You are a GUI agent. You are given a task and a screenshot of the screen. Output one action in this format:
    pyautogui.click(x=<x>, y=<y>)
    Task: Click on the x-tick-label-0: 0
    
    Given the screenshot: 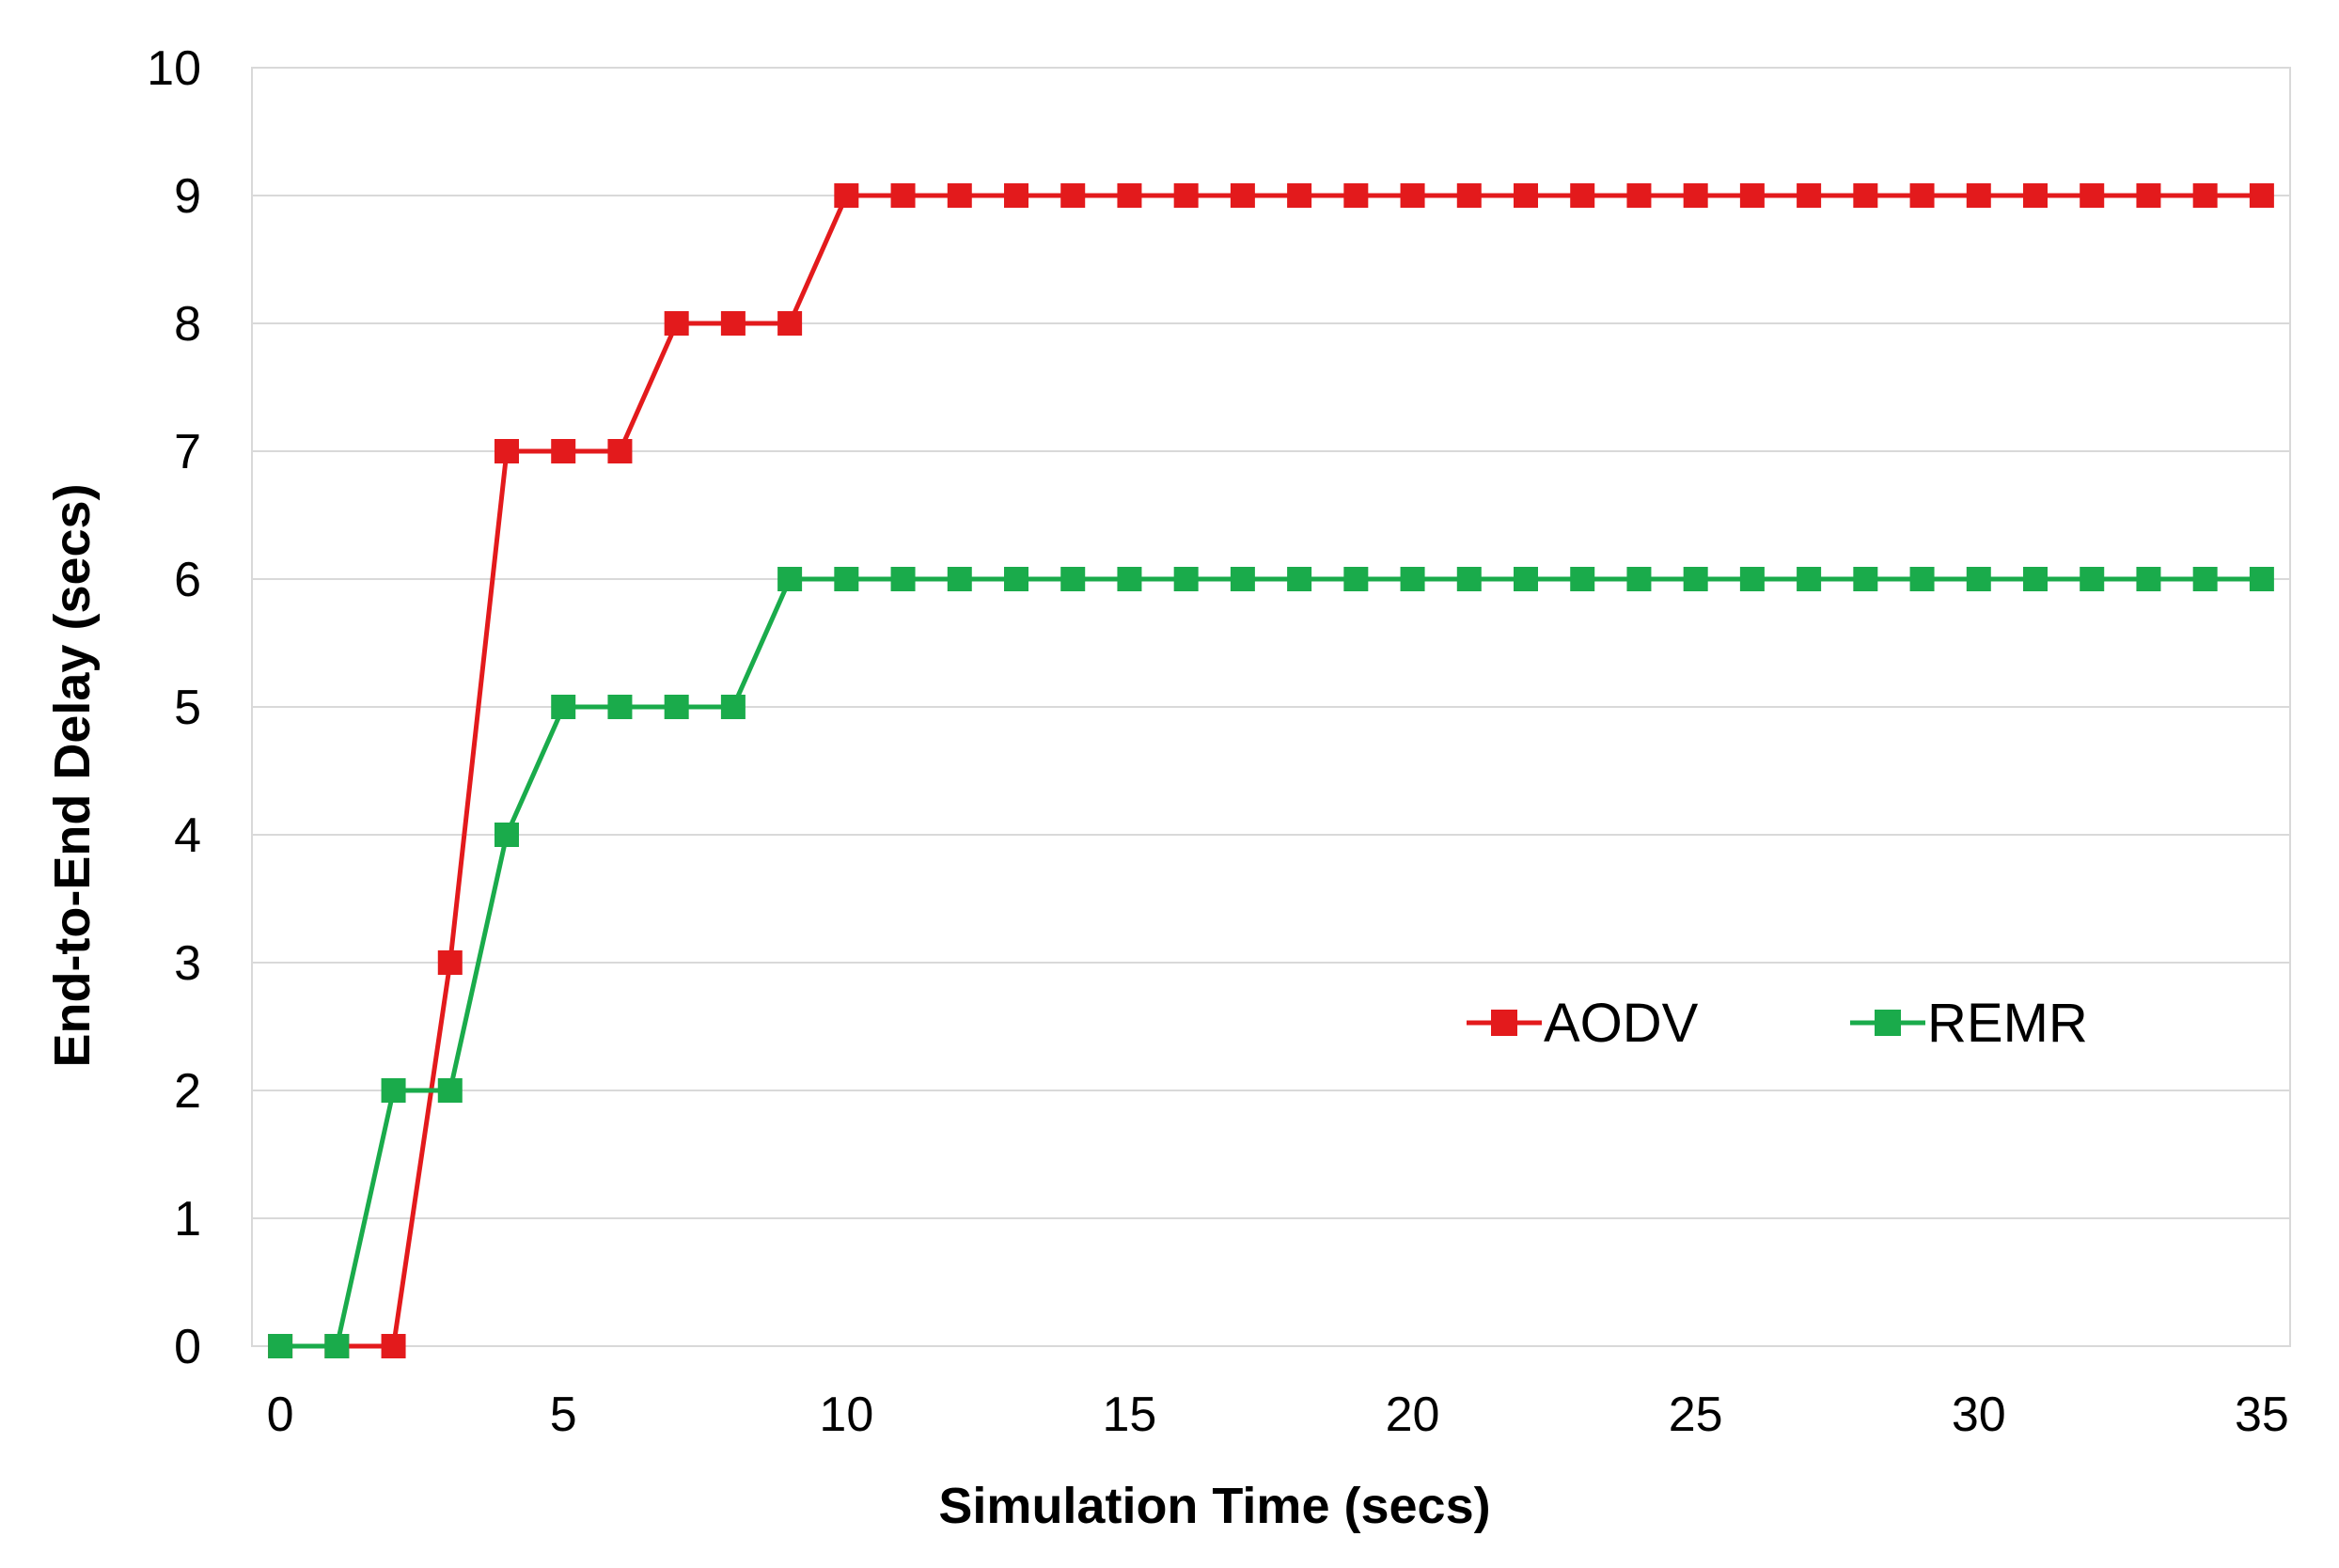 What is the action you would take?
    pyautogui.click(x=280, y=1415)
    